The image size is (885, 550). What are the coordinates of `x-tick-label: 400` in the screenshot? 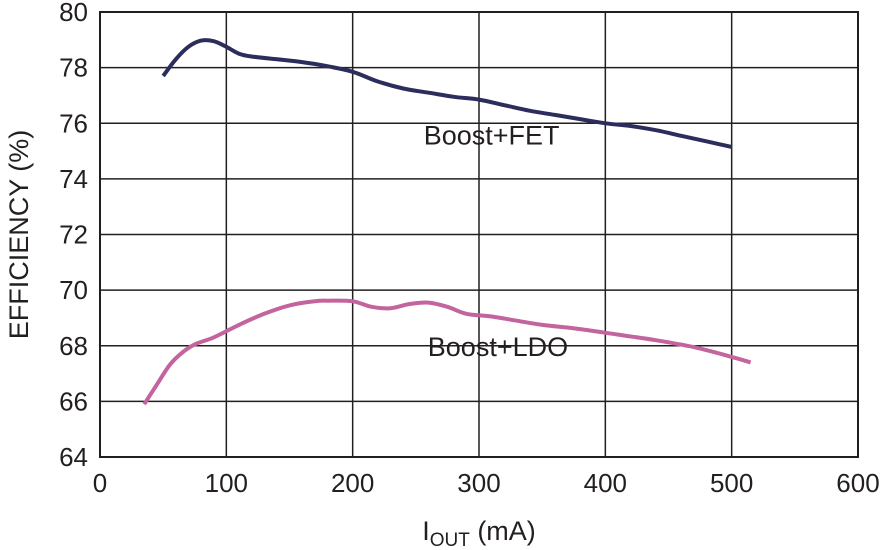 It's located at (605, 483).